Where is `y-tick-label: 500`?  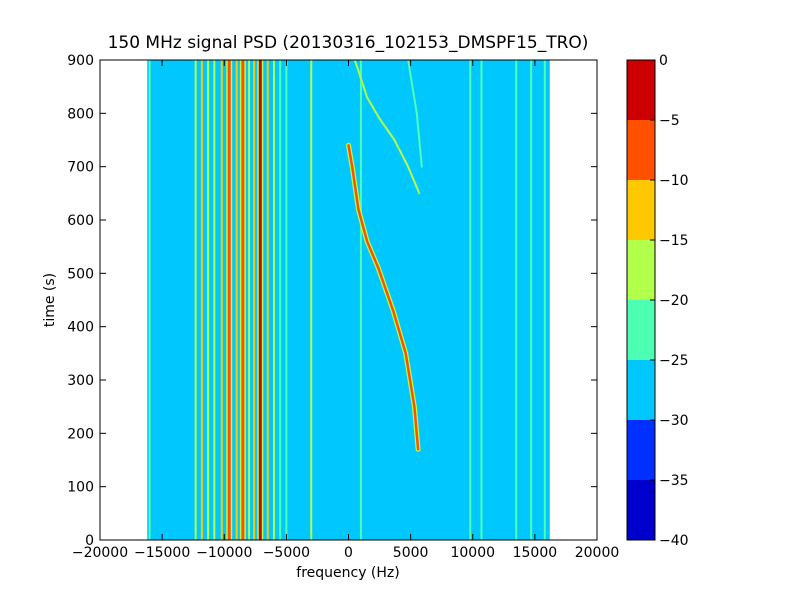
y-tick-label: 500 is located at coordinates (80, 274).